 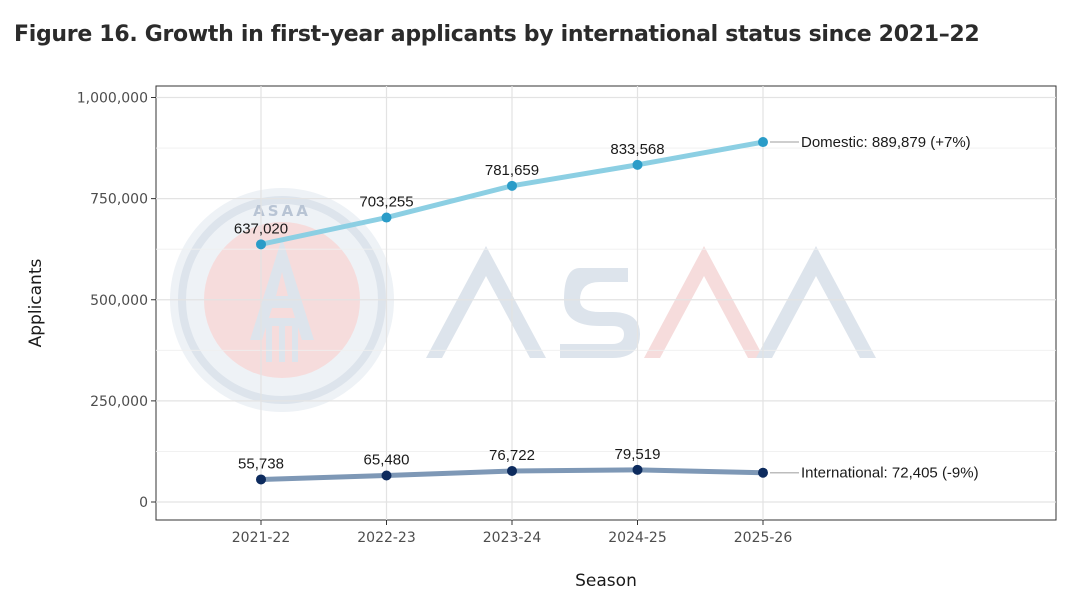 What do you see at coordinates (386, 538) in the screenshot?
I see `x-tick-label: 2022-23` at bounding box center [386, 538].